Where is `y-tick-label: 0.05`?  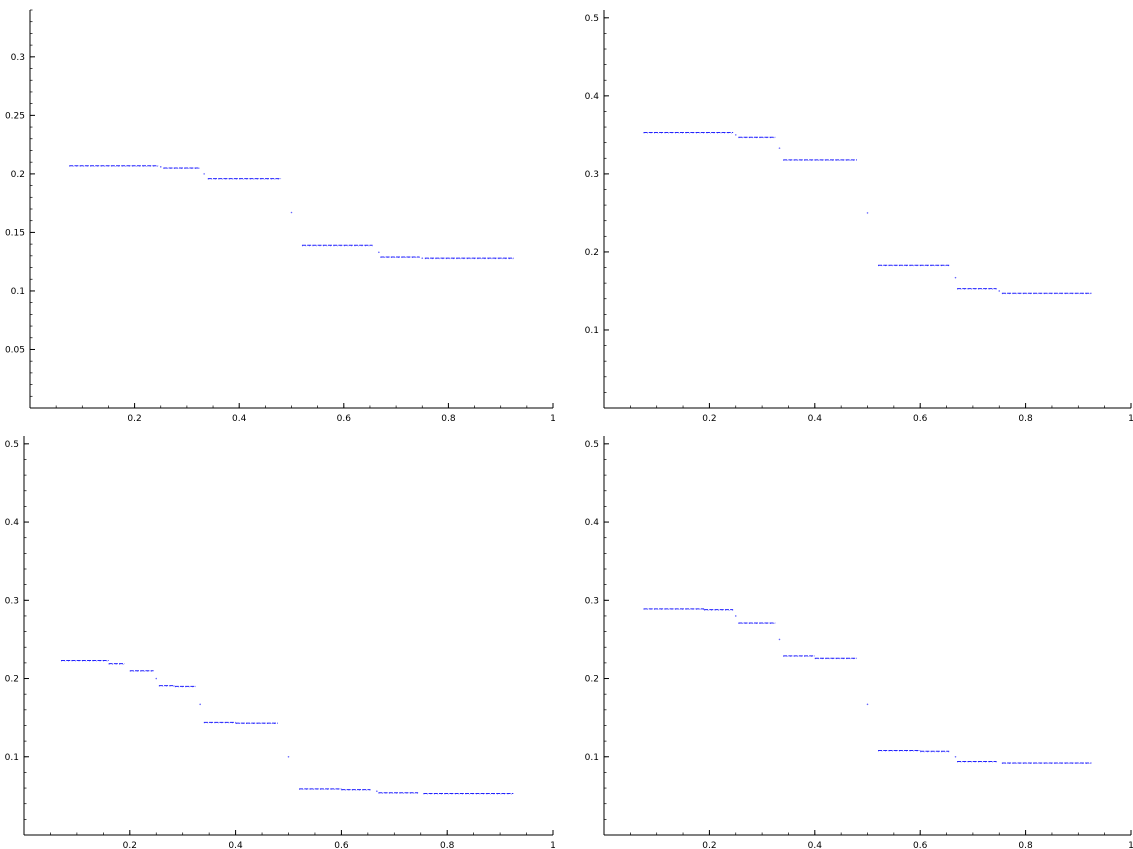 y-tick-label: 0.05 is located at coordinates (15, 350).